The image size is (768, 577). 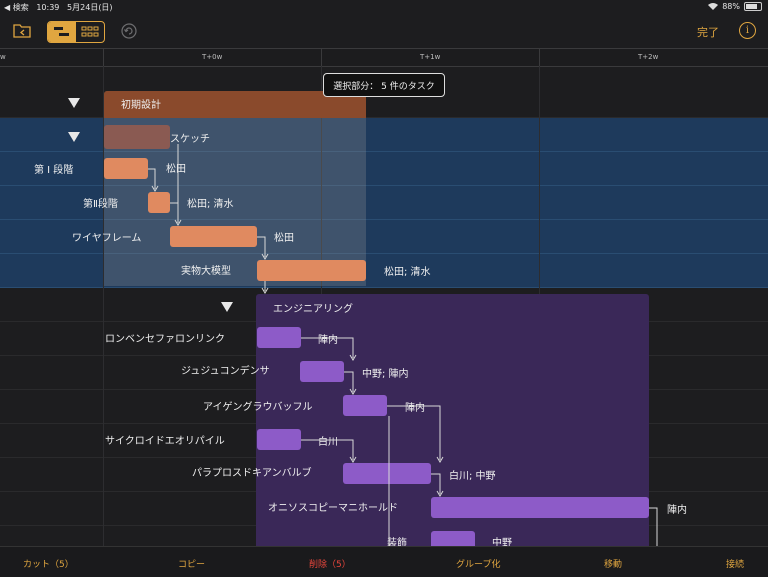 What do you see at coordinates (311, 270) in the screenshot?
I see `task-bar-mockup` at bounding box center [311, 270].